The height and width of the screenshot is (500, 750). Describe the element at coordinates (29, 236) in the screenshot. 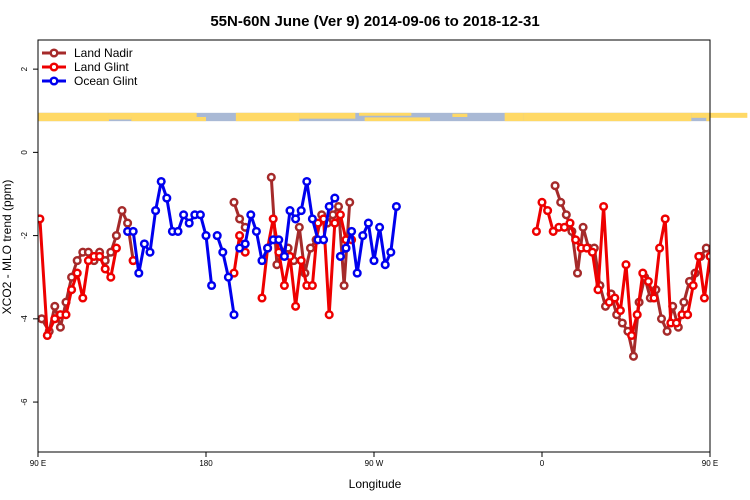

I see `y-axis: 2 0 -2 -4 -6` at that location.